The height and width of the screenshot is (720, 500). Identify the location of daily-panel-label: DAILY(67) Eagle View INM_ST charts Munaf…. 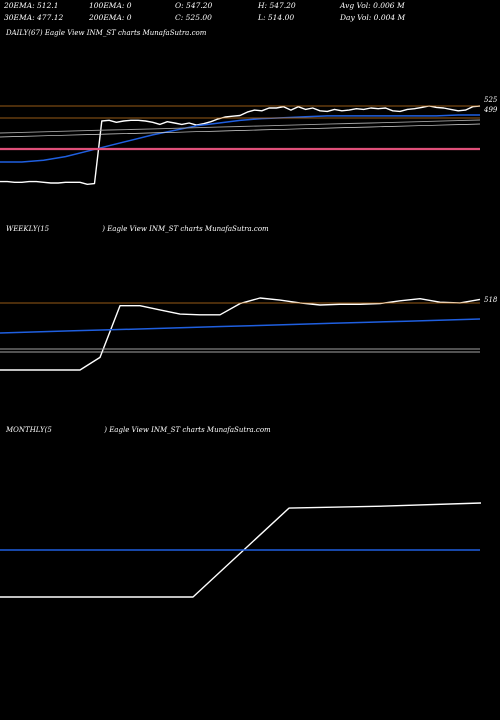
(106, 33).